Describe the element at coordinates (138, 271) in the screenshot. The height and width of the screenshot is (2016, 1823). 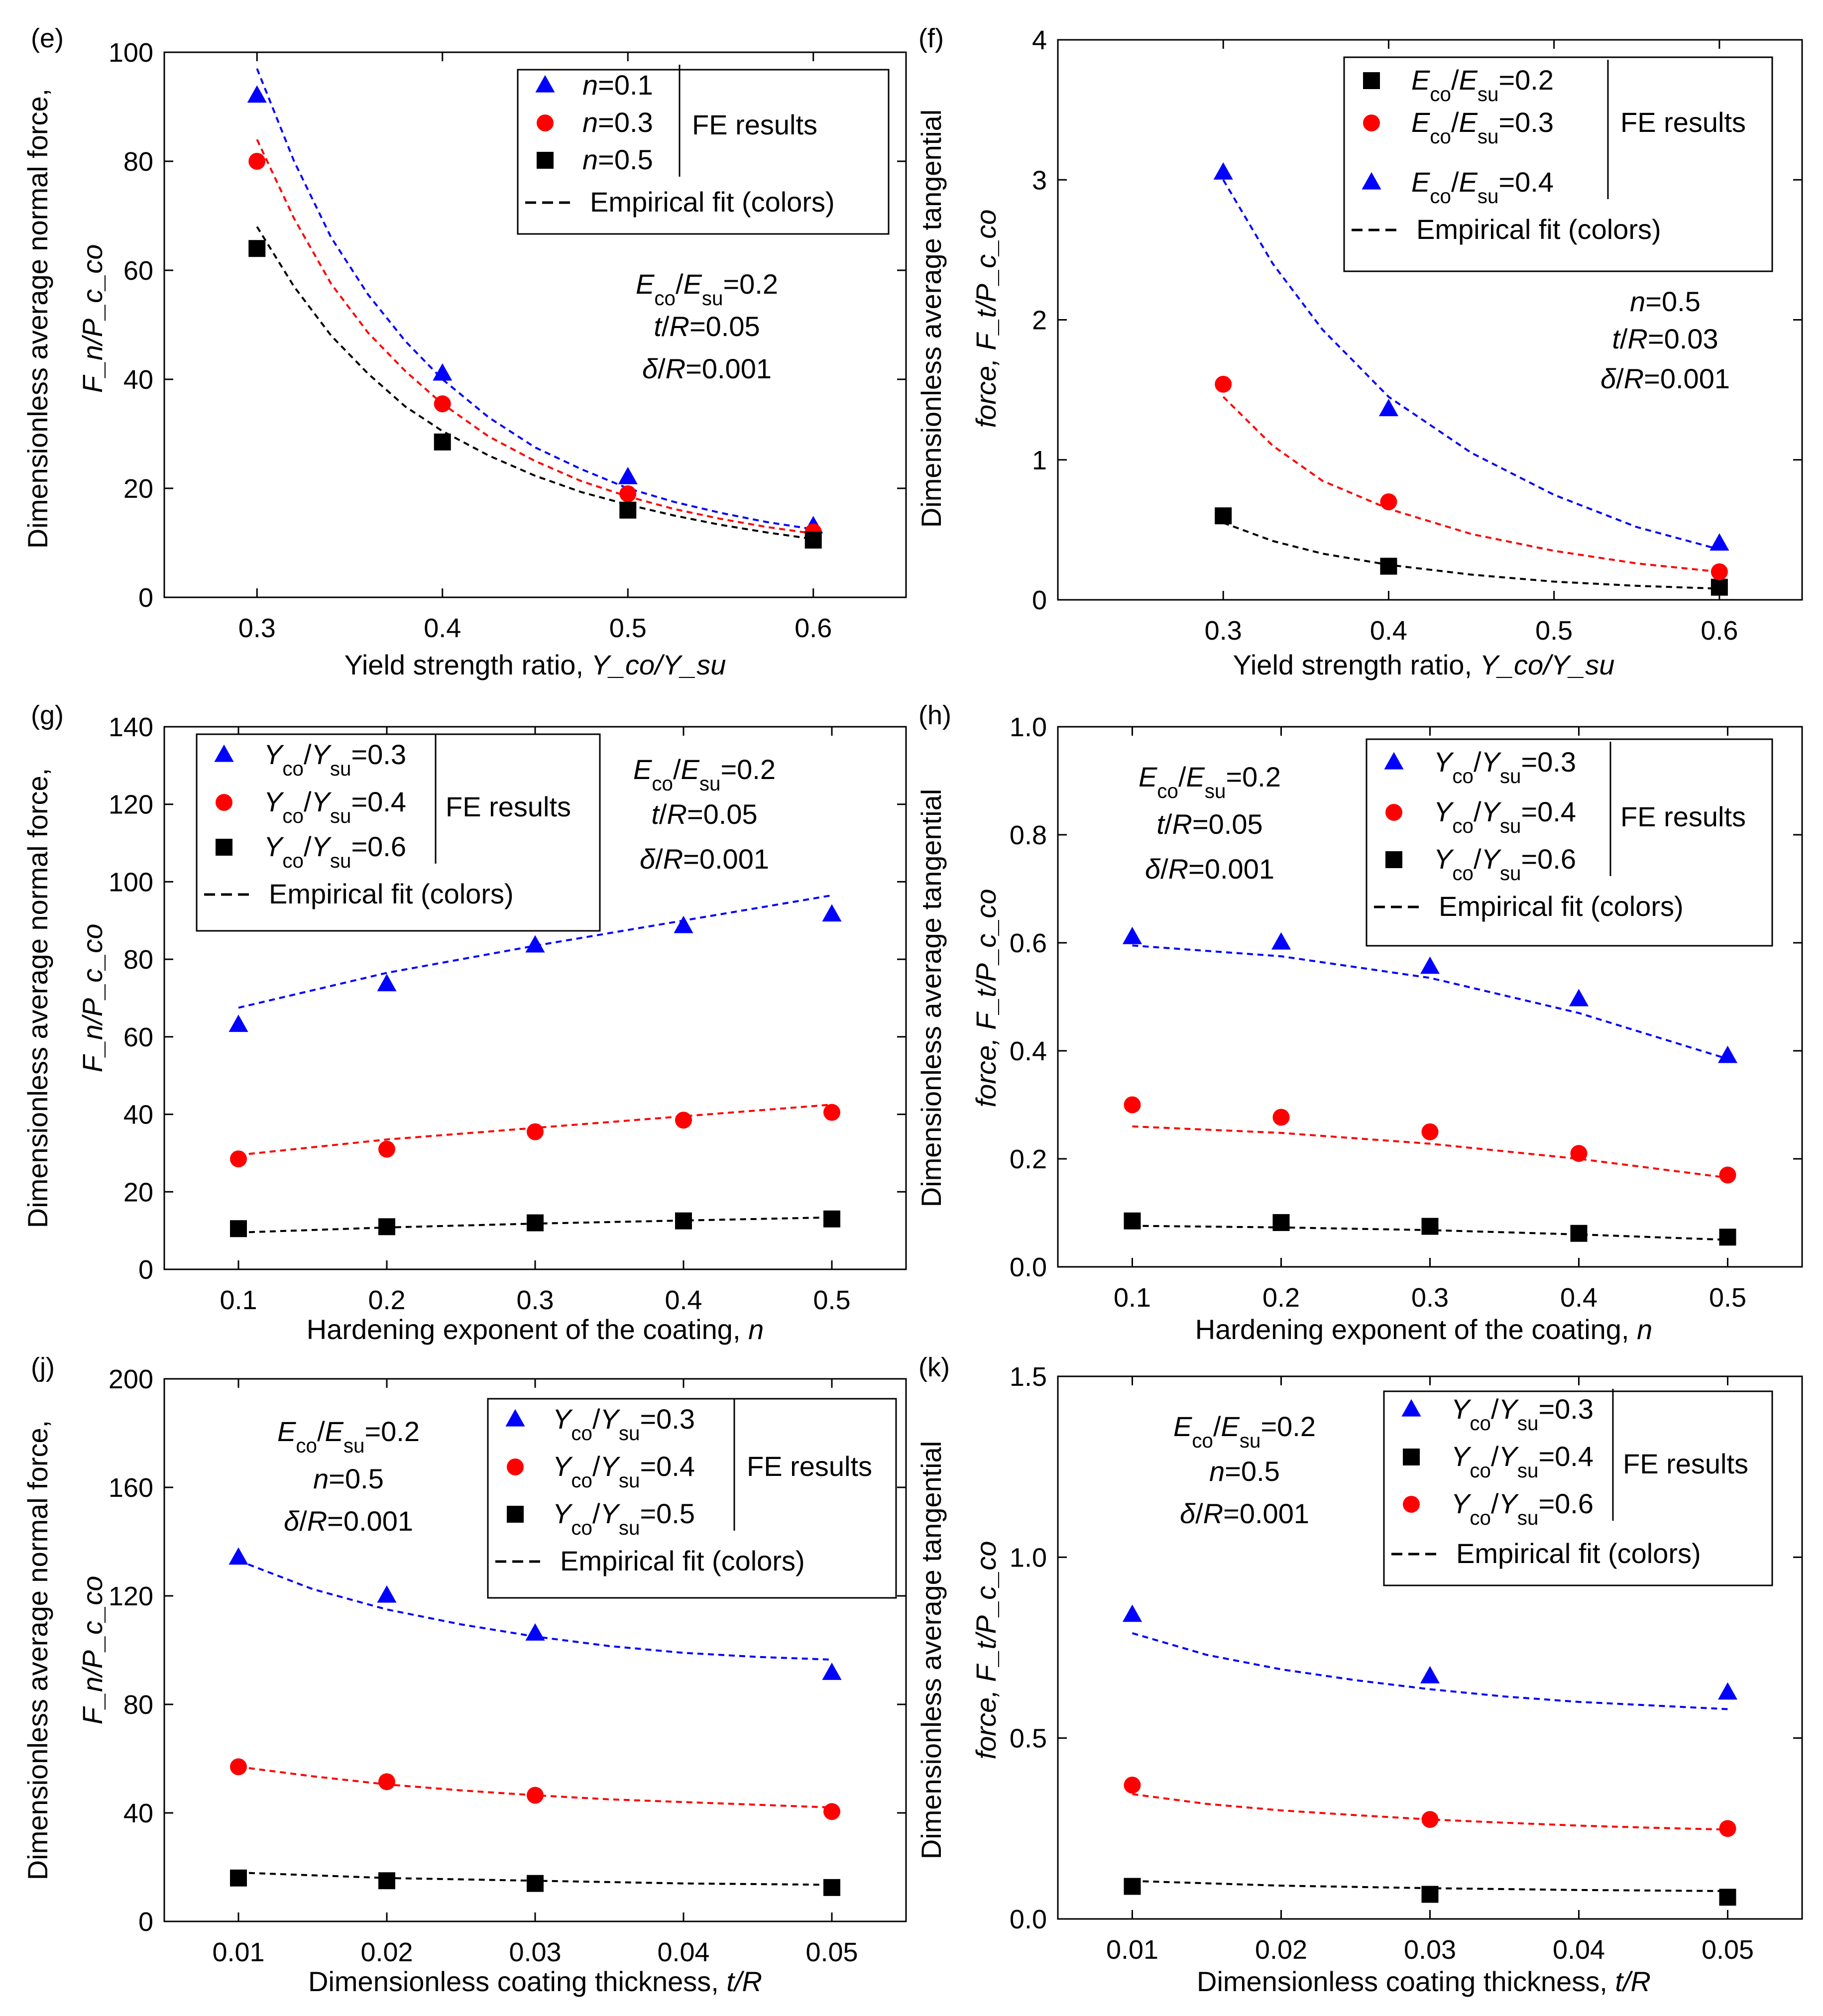
I see `y-tick-label: 60` at that location.